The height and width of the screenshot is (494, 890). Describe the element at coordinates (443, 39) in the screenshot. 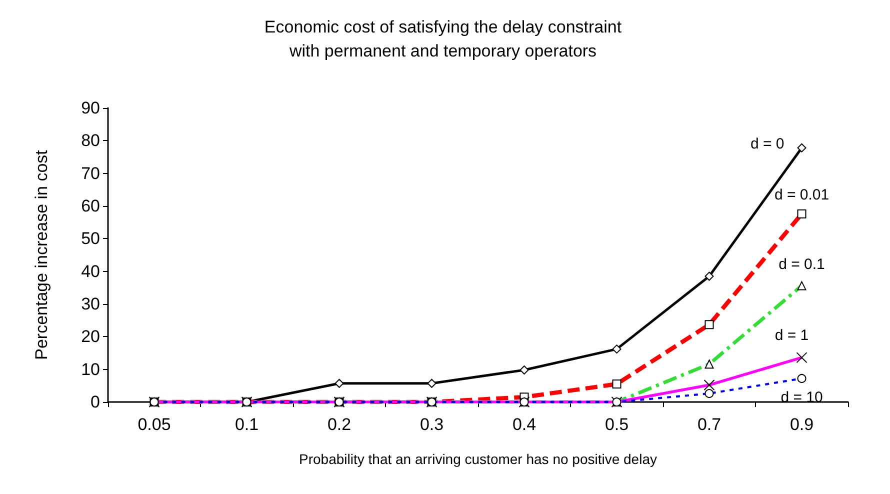

I see `chart-title: Economic cost of satisfying the delay constraint with permanent and temporary operators` at that location.